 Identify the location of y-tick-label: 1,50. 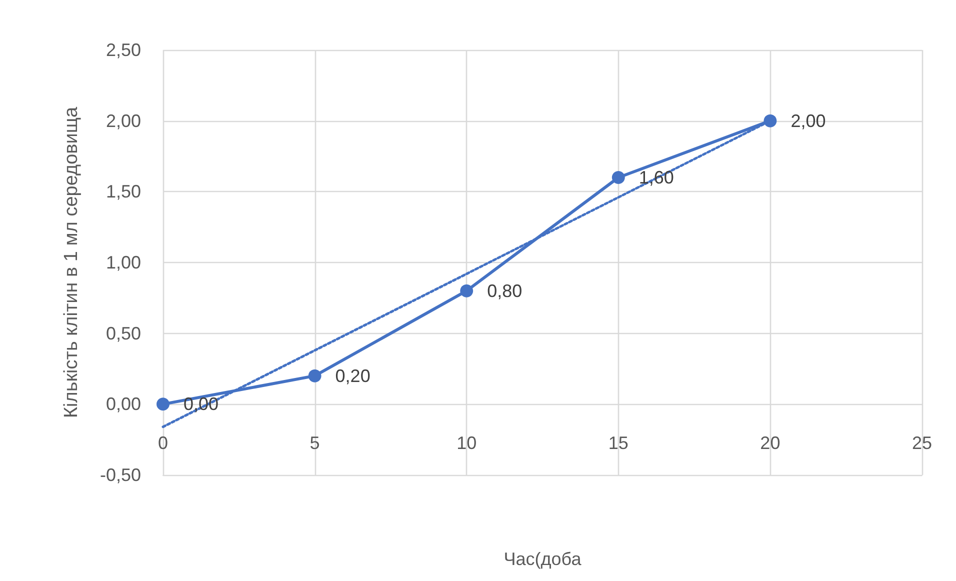
(123, 192).